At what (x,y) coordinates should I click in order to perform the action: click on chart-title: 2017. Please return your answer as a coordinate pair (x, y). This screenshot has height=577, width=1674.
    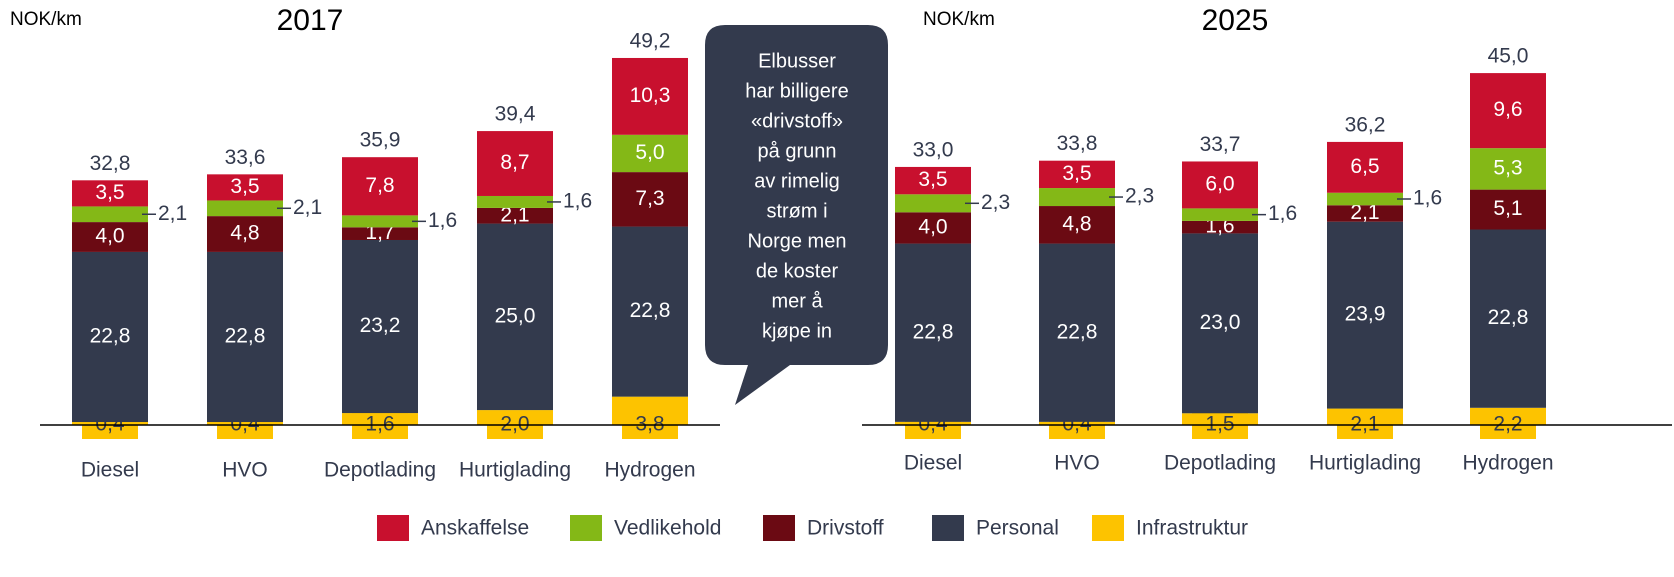
    Looking at the image, I should click on (310, 20).